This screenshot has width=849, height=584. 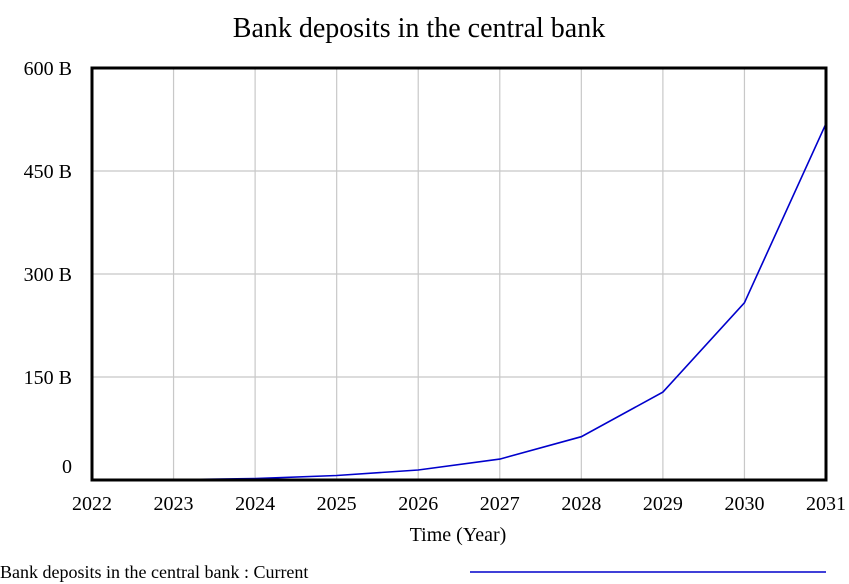 I want to click on x-tick-label: 2024, so click(x=255, y=504).